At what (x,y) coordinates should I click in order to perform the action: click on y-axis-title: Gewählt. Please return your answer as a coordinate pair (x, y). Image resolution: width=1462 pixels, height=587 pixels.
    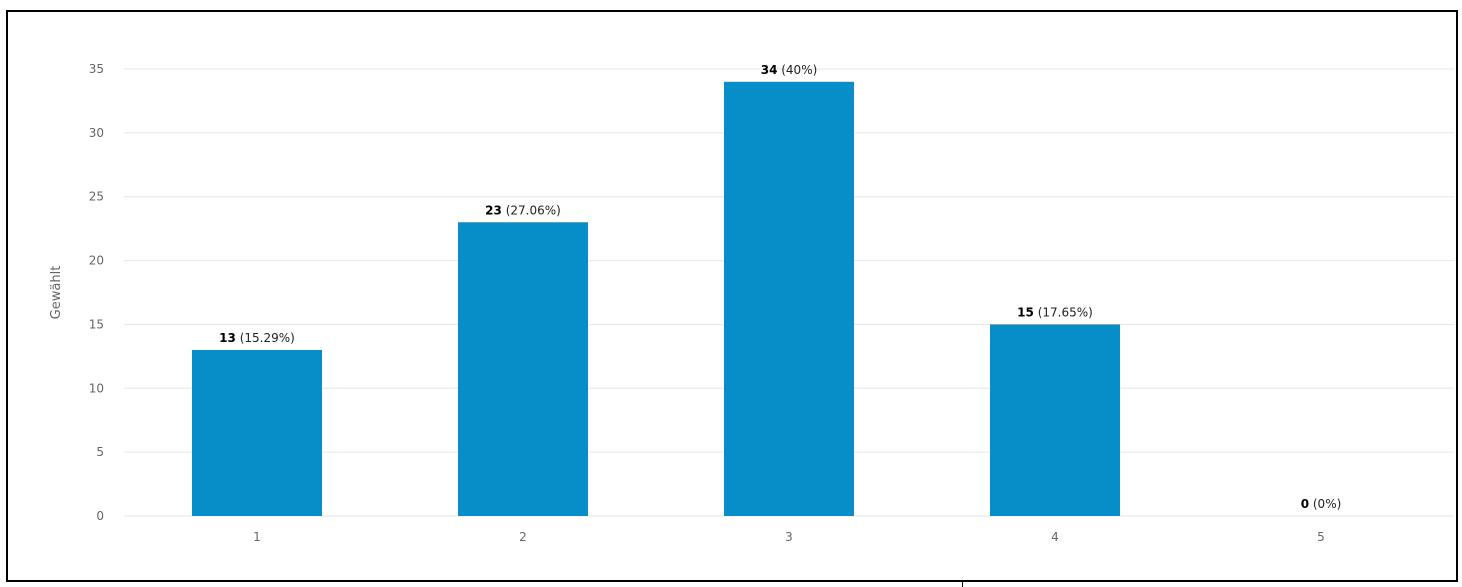
    Looking at the image, I should click on (56, 293).